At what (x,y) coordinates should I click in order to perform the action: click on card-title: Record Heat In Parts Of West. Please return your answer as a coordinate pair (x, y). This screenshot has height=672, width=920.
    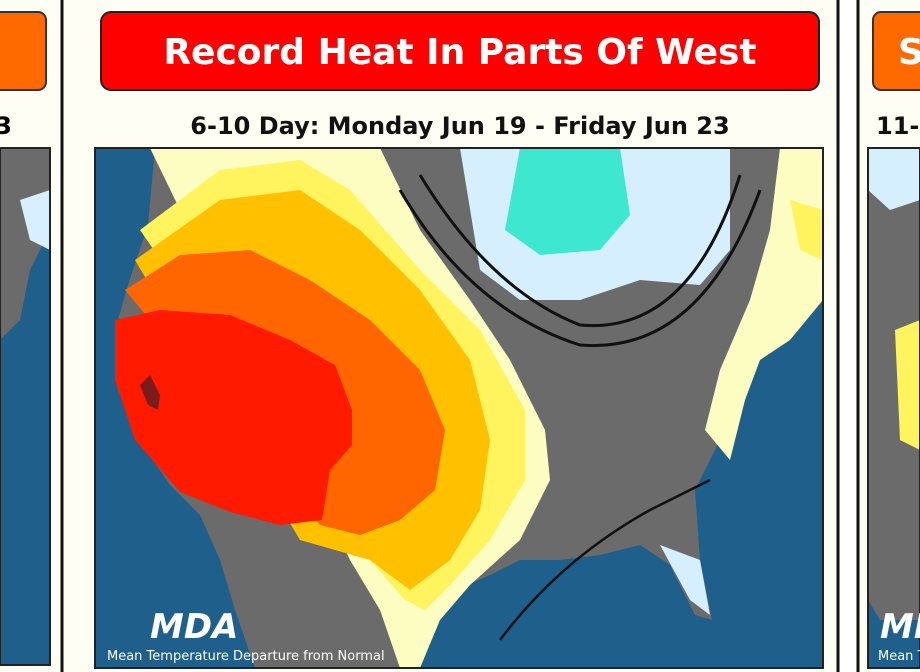
    Looking at the image, I should click on (459, 52).